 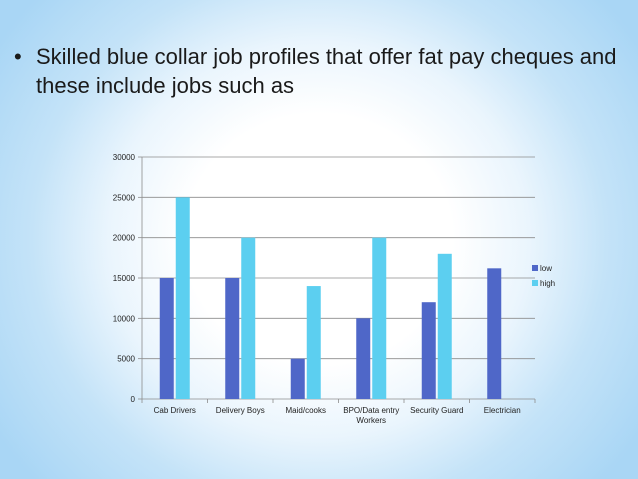 I want to click on legend-swatch-high, so click(x=535, y=283).